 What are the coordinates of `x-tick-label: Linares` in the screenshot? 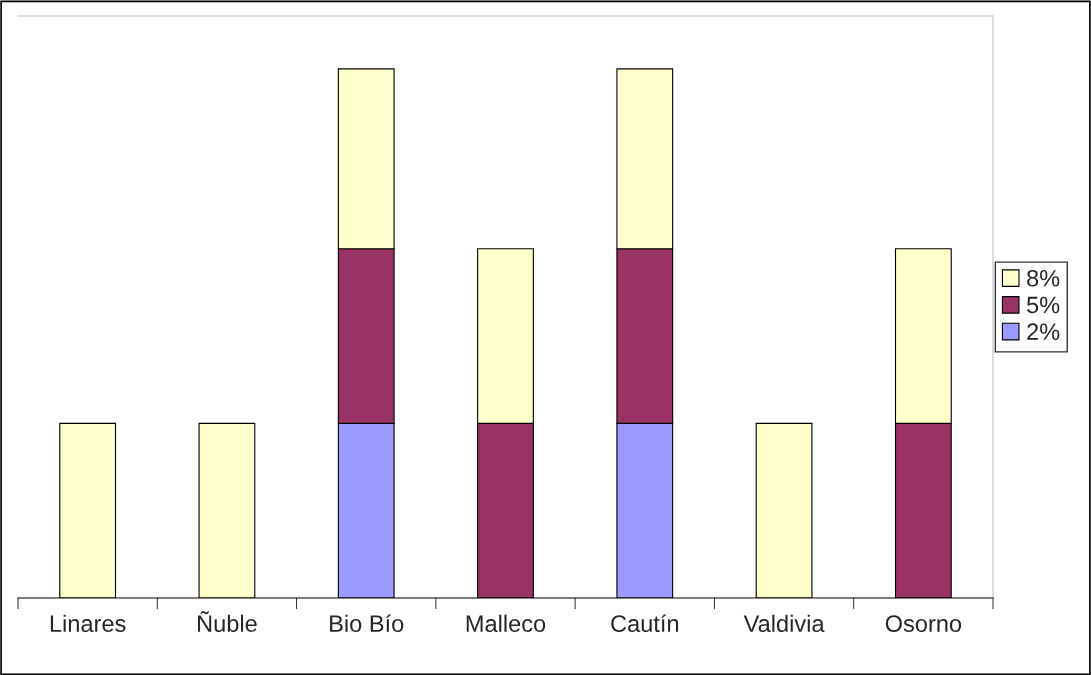 It's located at (88, 623).